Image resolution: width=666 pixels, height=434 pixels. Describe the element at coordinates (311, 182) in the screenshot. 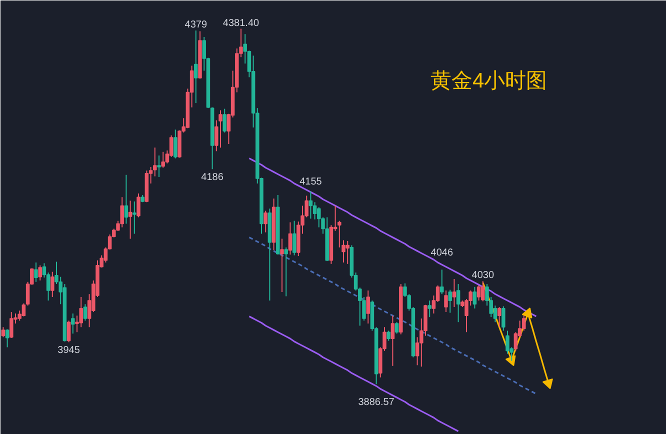

I see `annotation: 4155` at that location.